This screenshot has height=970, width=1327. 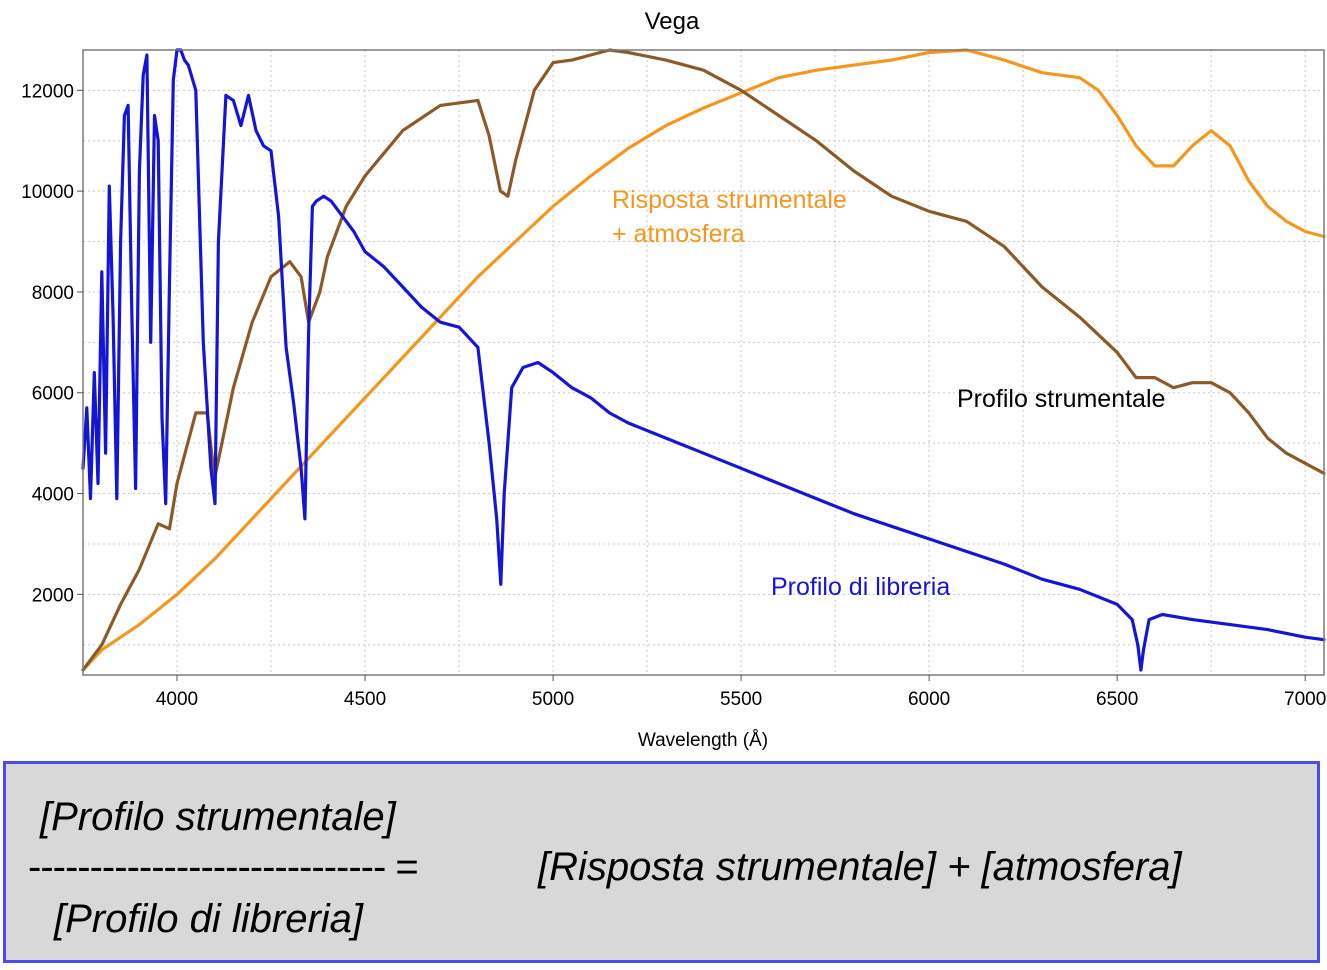 I want to click on x-tick-label: 6000, so click(x=929, y=699).